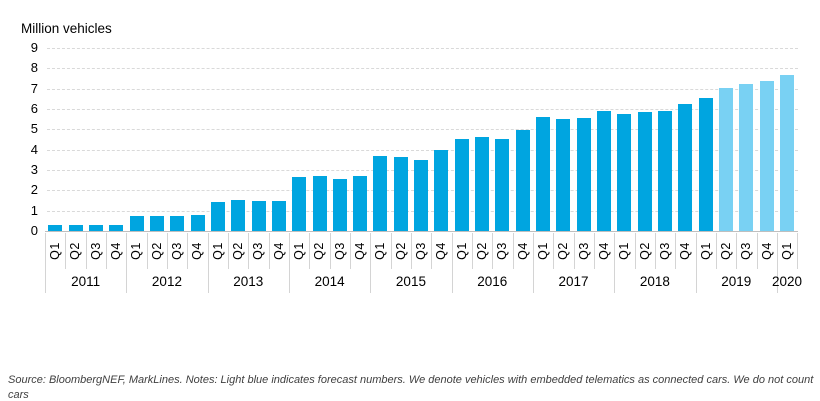  What do you see at coordinates (736, 281) in the screenshot?
I see `year-label-2019: 2019` at bounding box center [736, 281].